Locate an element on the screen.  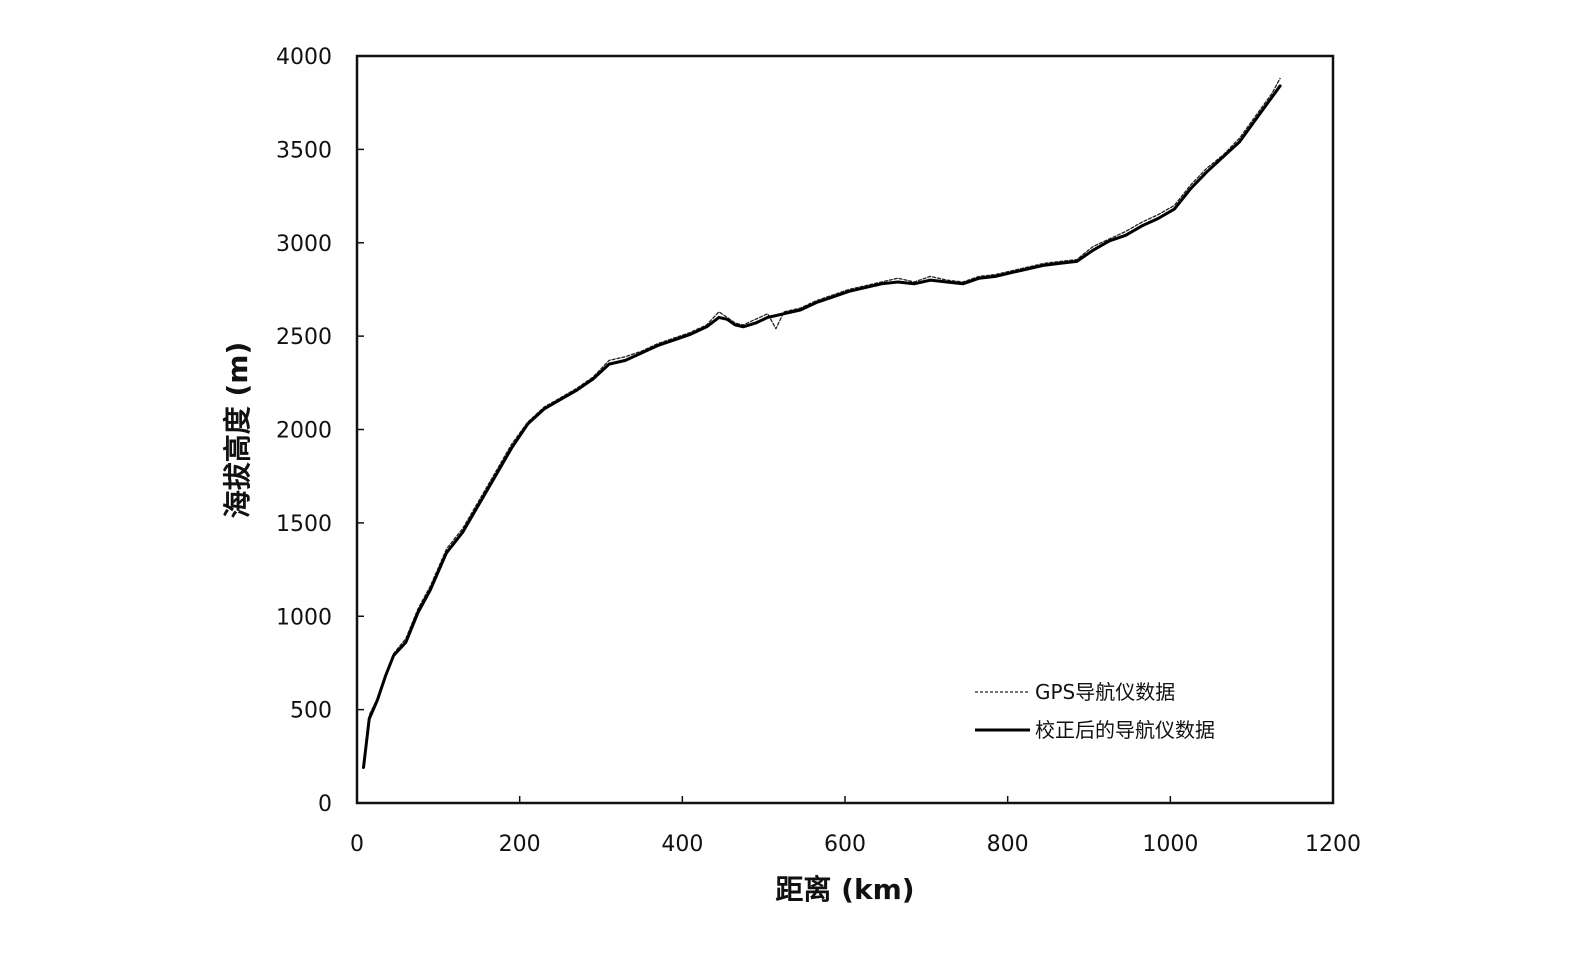
y-tick-label: 2000 is located at coordinates (304, 431).